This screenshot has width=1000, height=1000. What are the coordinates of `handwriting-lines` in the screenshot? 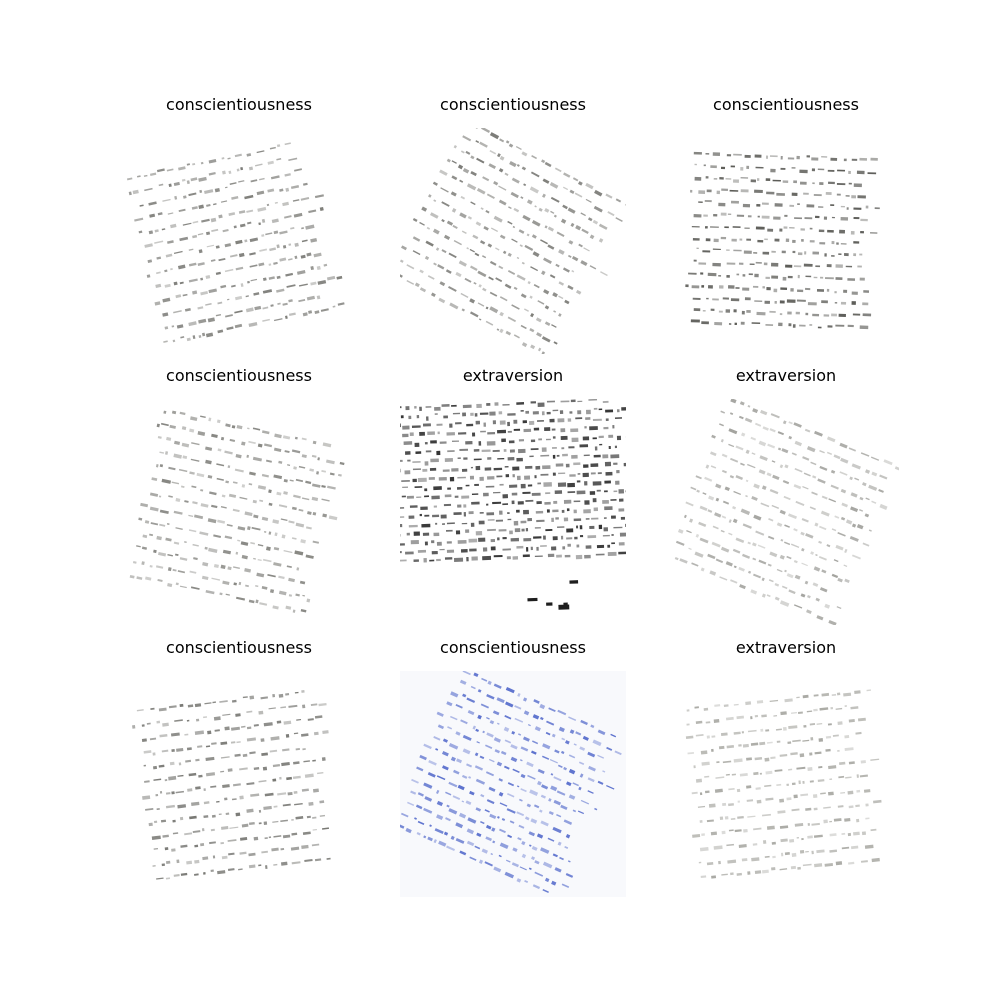 It's located at (235, 242).